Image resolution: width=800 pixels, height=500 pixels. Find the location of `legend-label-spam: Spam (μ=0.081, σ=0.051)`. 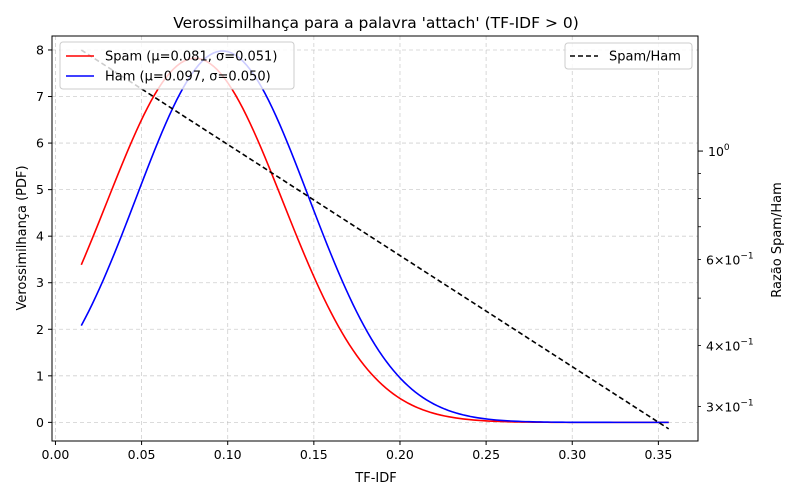

legend-label-spam: Spam (μ=0.081, σ=0.051) is located at coordinates (191, 57).